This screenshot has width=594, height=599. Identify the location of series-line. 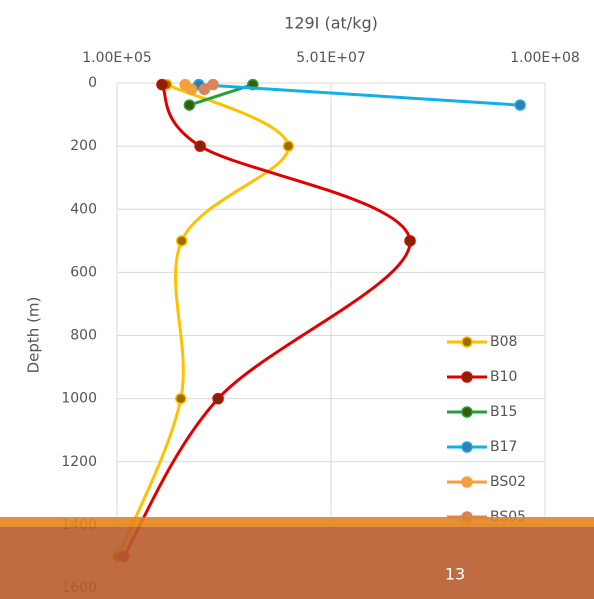
(359, 95).